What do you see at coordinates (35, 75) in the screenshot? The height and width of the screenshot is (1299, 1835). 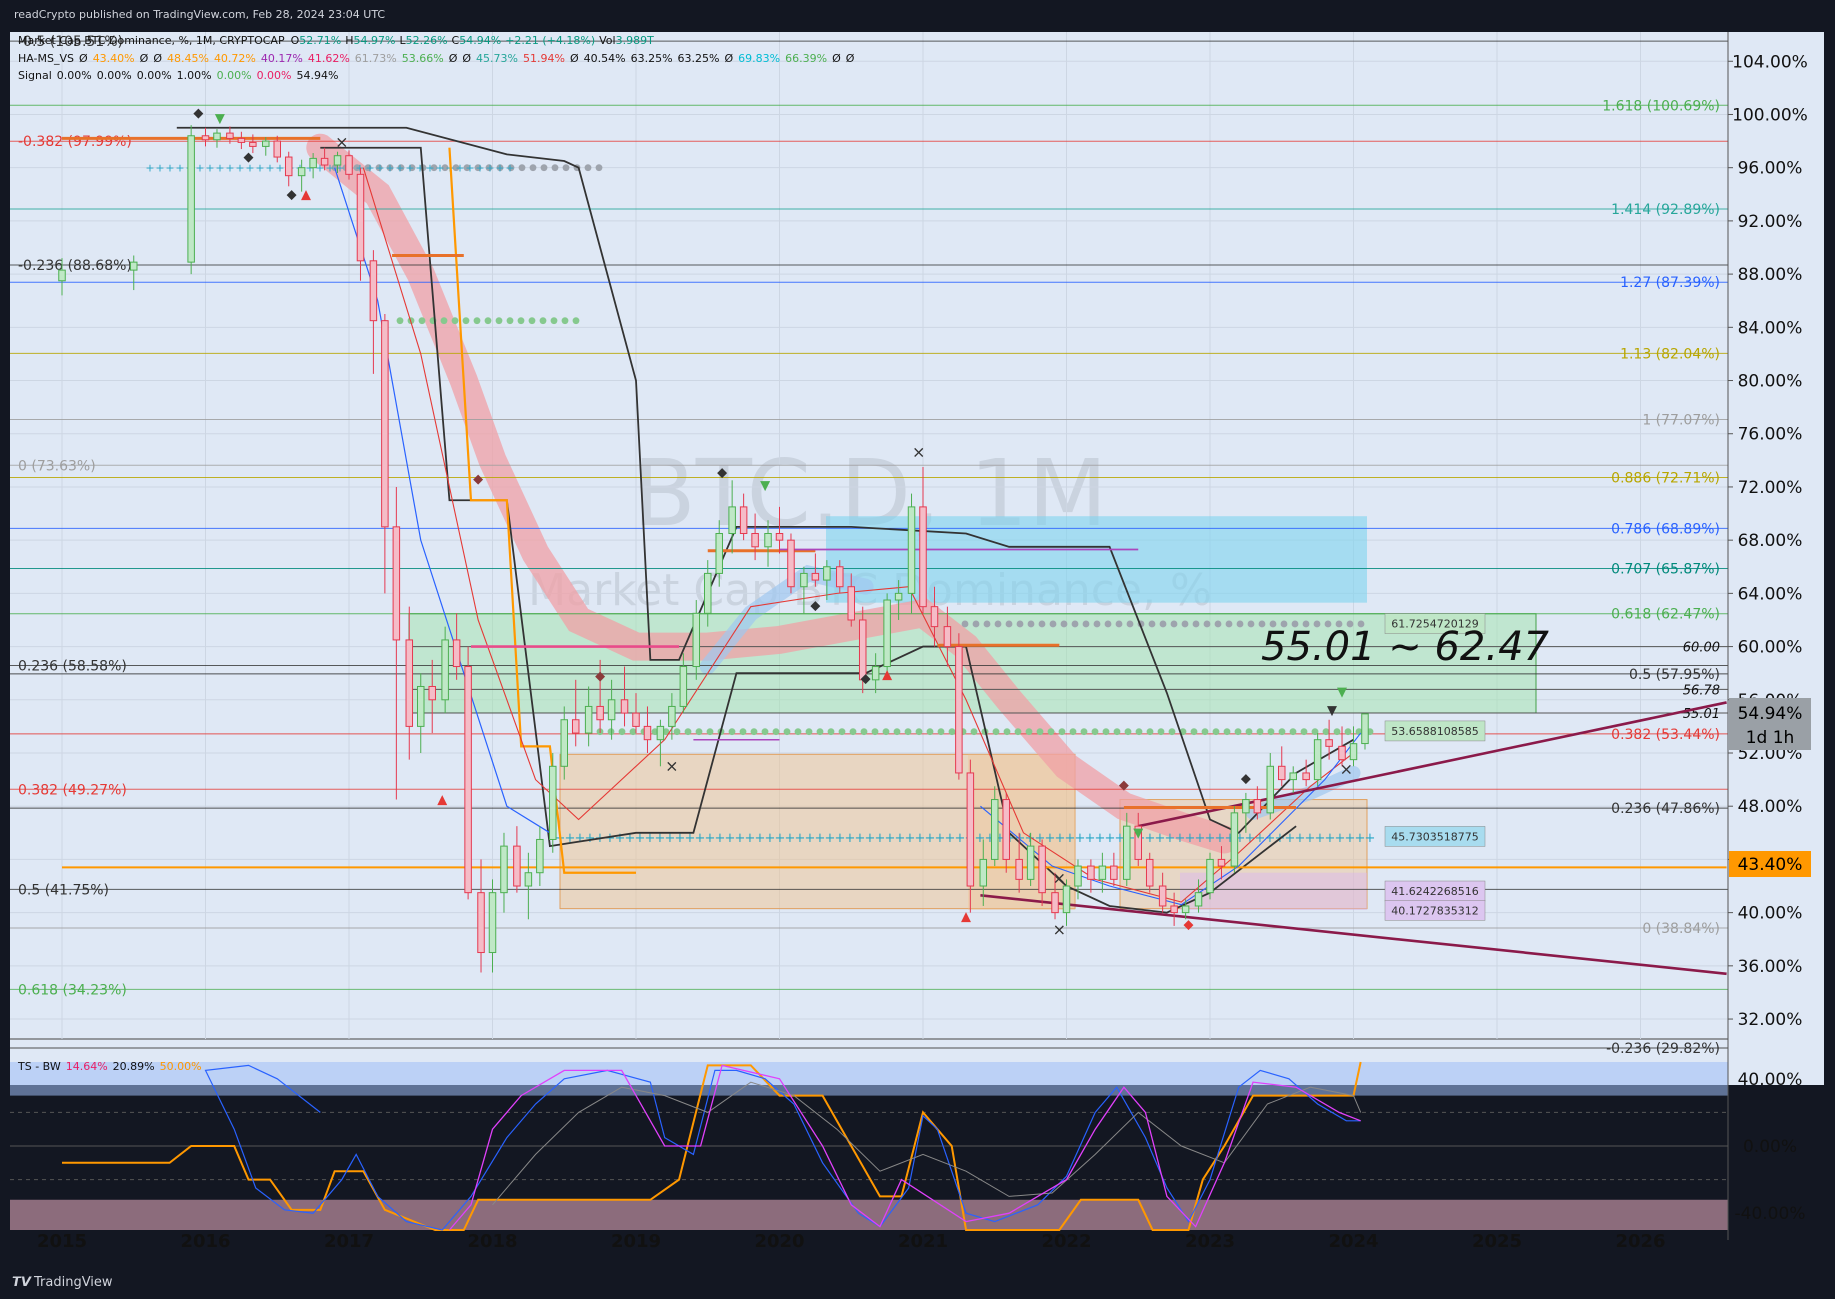 I see `indicator-name: Signal` at bounding box center [35, 75].